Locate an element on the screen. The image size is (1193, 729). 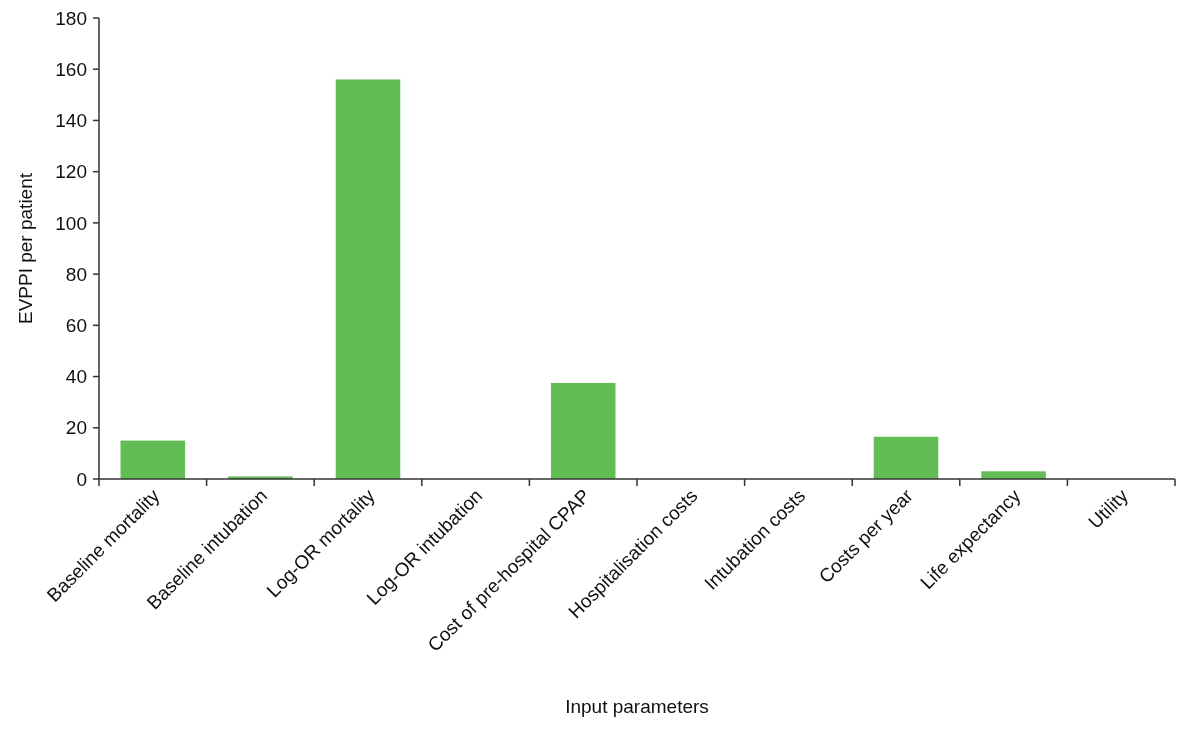
y-tick-label: 20 is located at coordinates (76, 428).